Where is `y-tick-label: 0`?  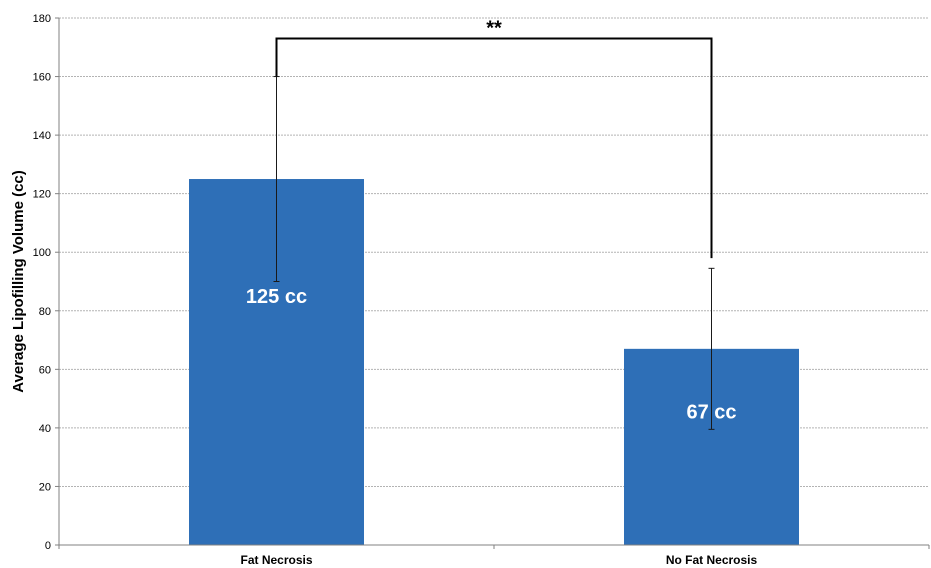 y-tick-label: 0 is located at coordinates (48, 546).